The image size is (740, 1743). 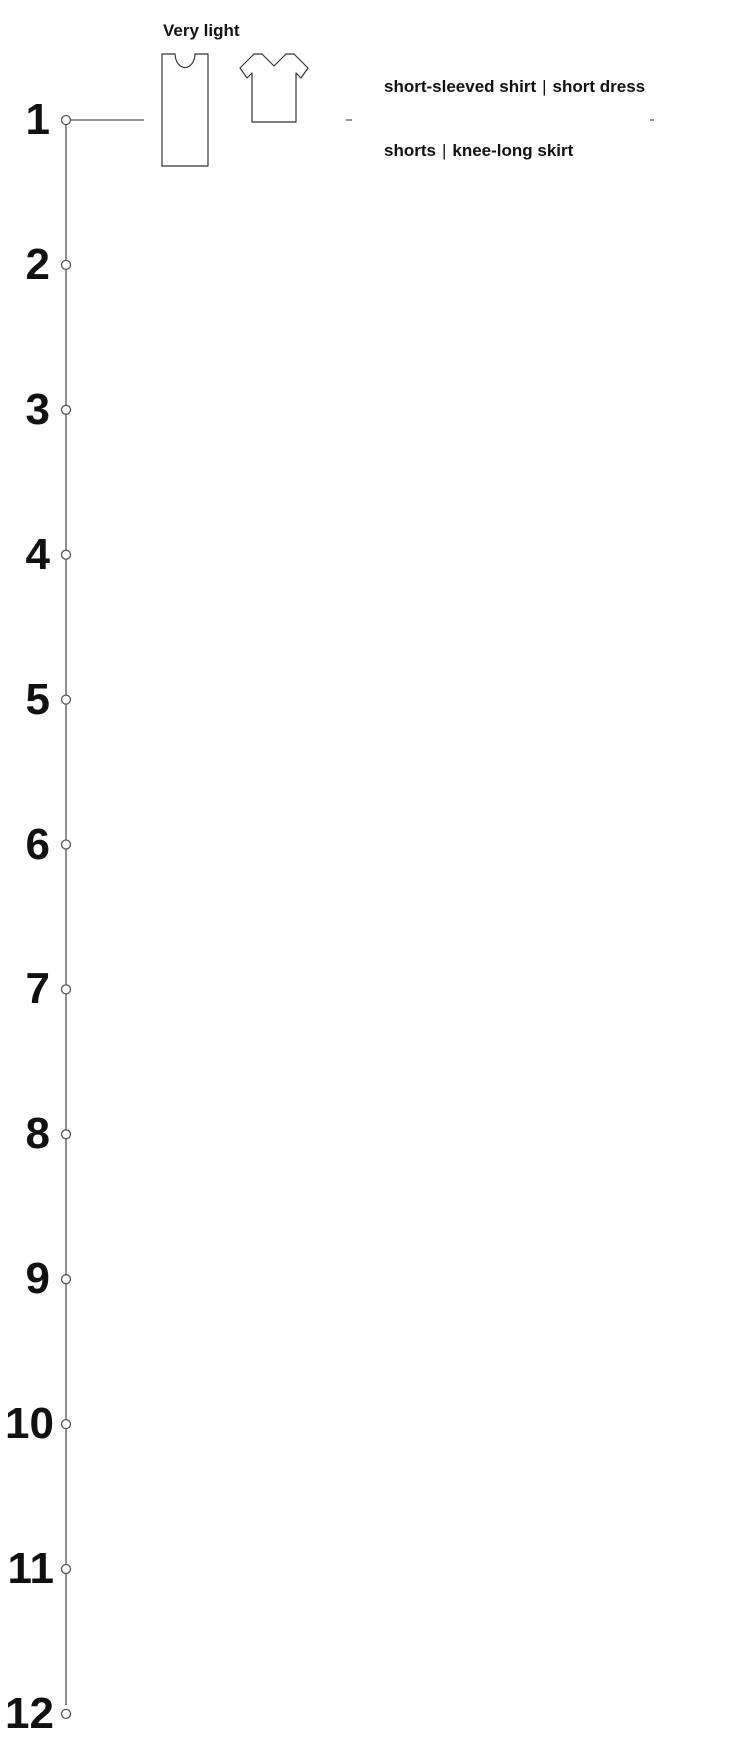 I want to click on garment-name: shorts, so click(x=410, y=150).